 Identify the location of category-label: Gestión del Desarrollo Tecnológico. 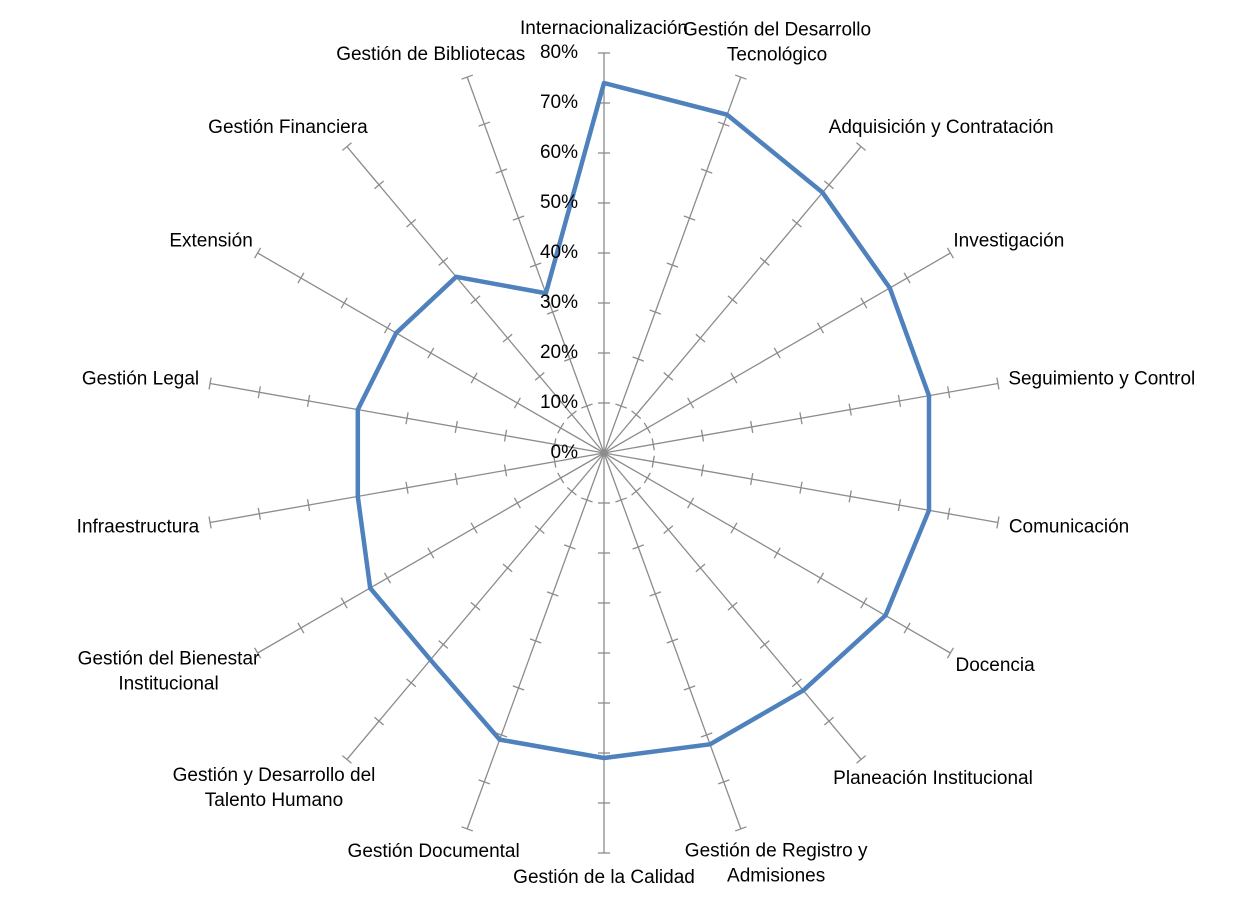
(777, 42).